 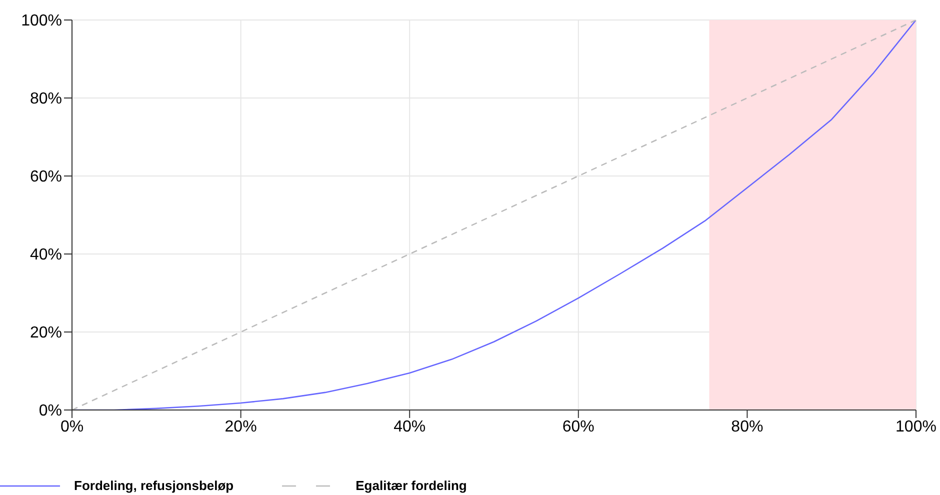 What do you see at coordinates (46, 99) in the screenshot?
I see `y-tick-label: 80%` at bounding box center [46, 99].